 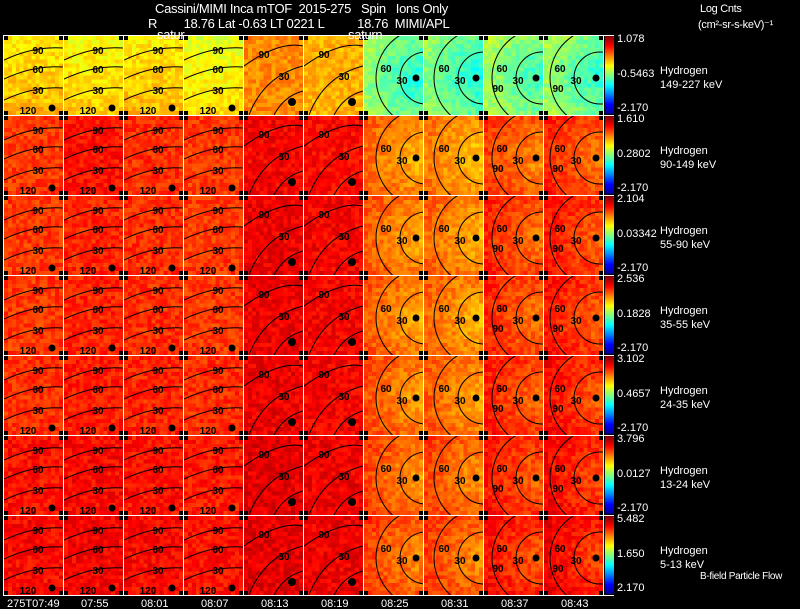 What do you see at coordinates (691, 85) in the screenshot?
I see `energy-range-label: 149-227 keV` at bounding box center [691, 85].